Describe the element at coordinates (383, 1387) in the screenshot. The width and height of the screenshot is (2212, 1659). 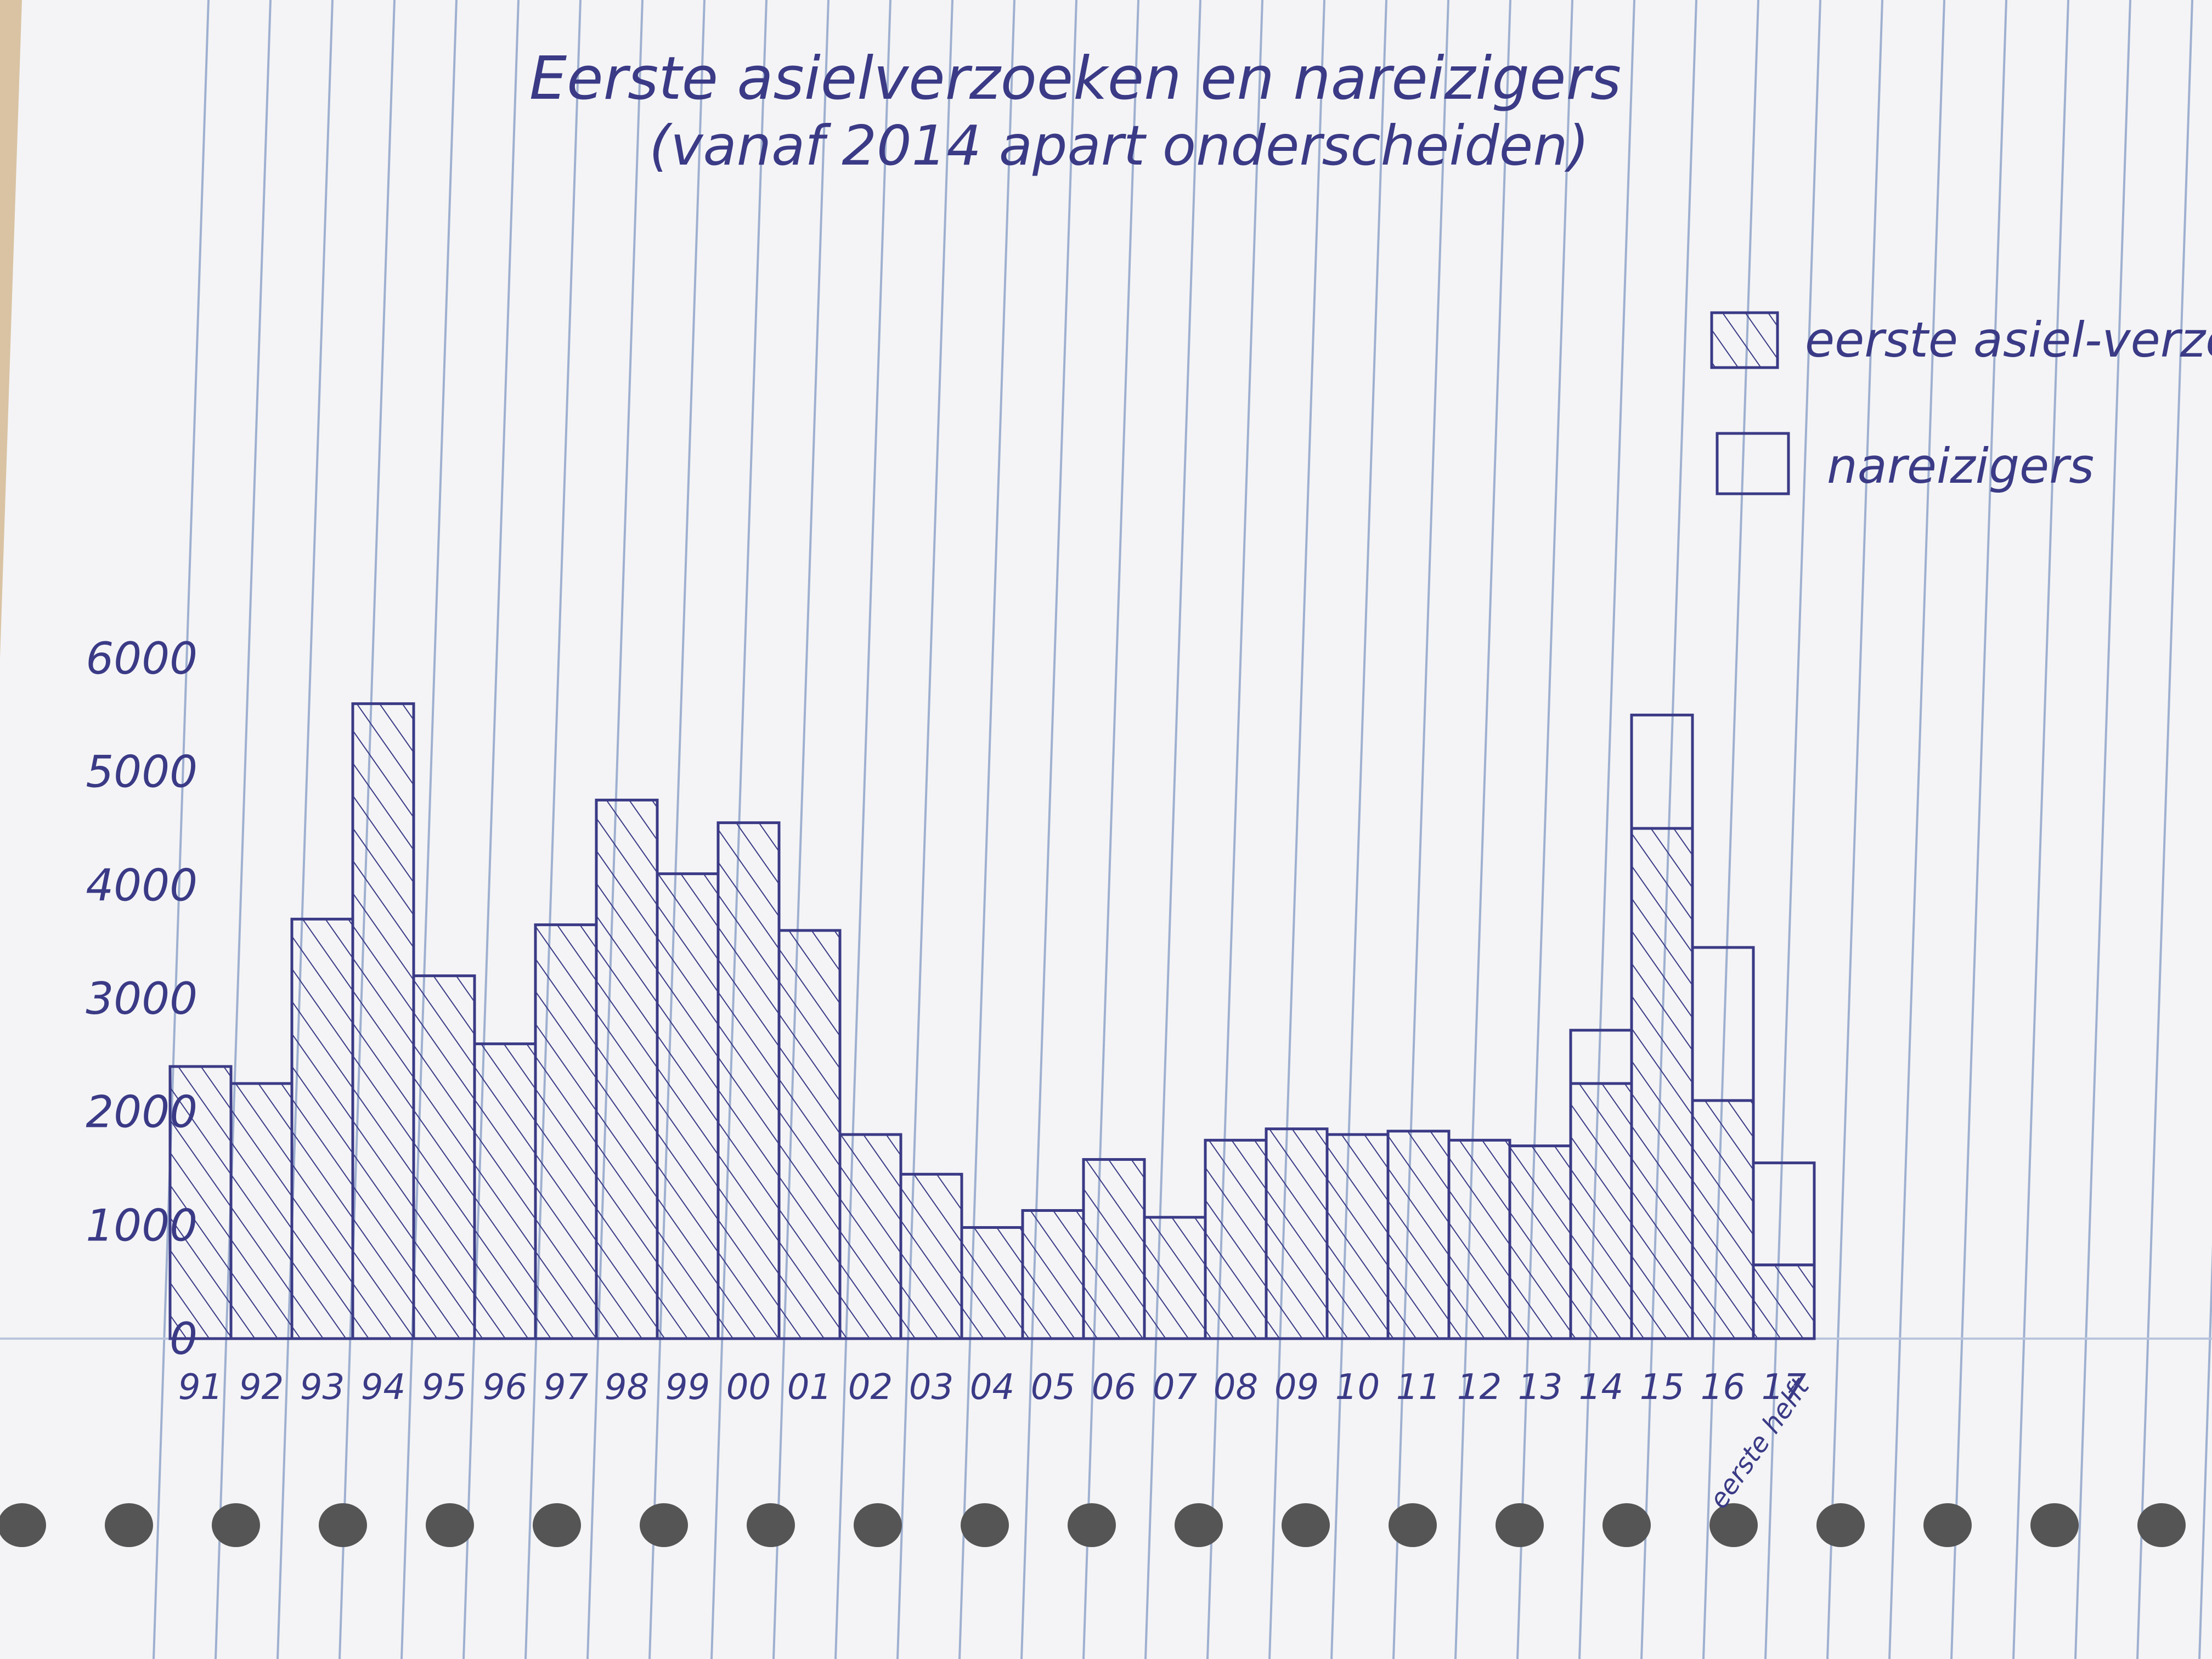
I see `x-tick-label: 94` at that location.